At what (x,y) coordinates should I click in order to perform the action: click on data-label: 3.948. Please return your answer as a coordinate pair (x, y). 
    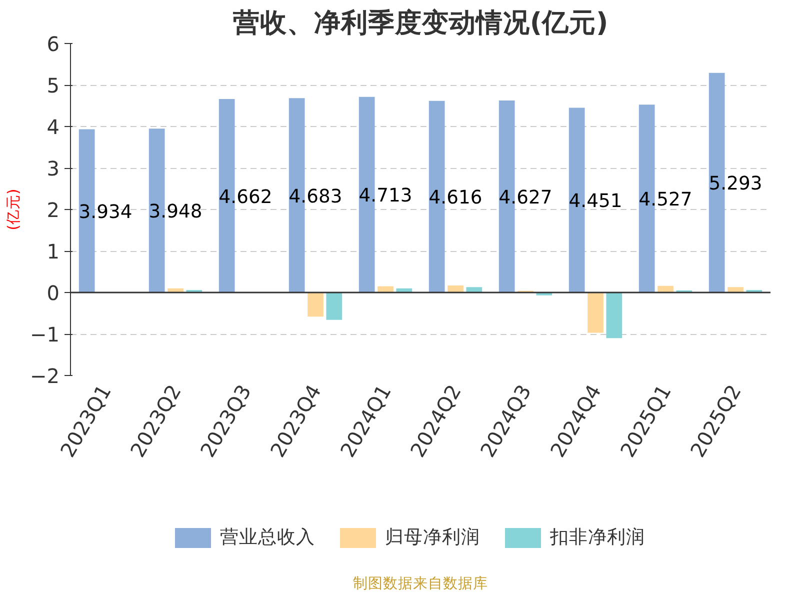
    Looking at the image, I should click on (175, 212).